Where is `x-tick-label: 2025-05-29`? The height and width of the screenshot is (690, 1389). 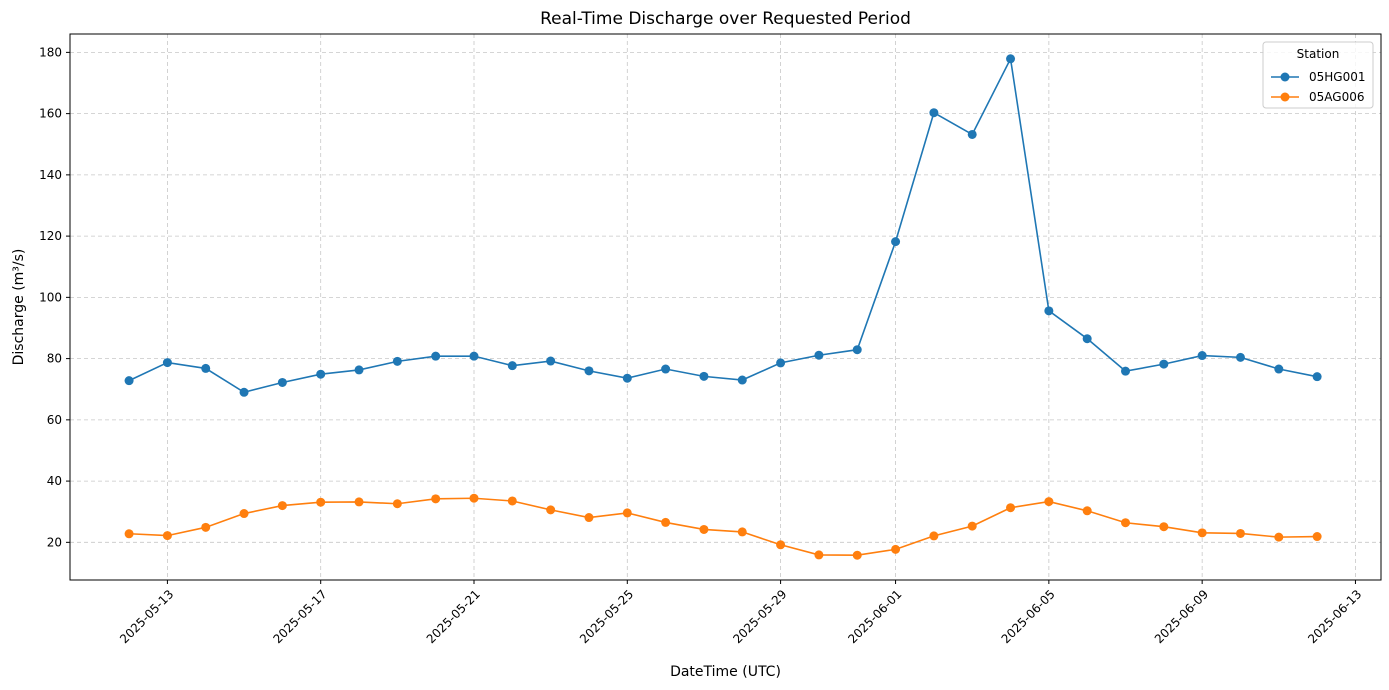 x-tick-label: 2025-05-29 is located at coordinates (759, 616).